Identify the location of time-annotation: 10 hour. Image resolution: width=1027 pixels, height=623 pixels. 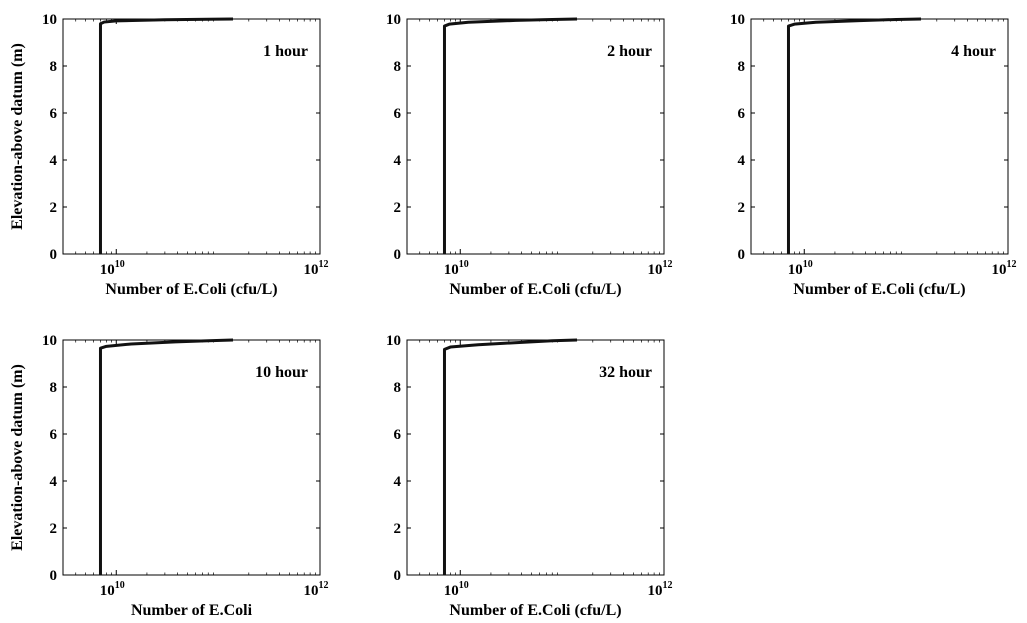
(281, 372).